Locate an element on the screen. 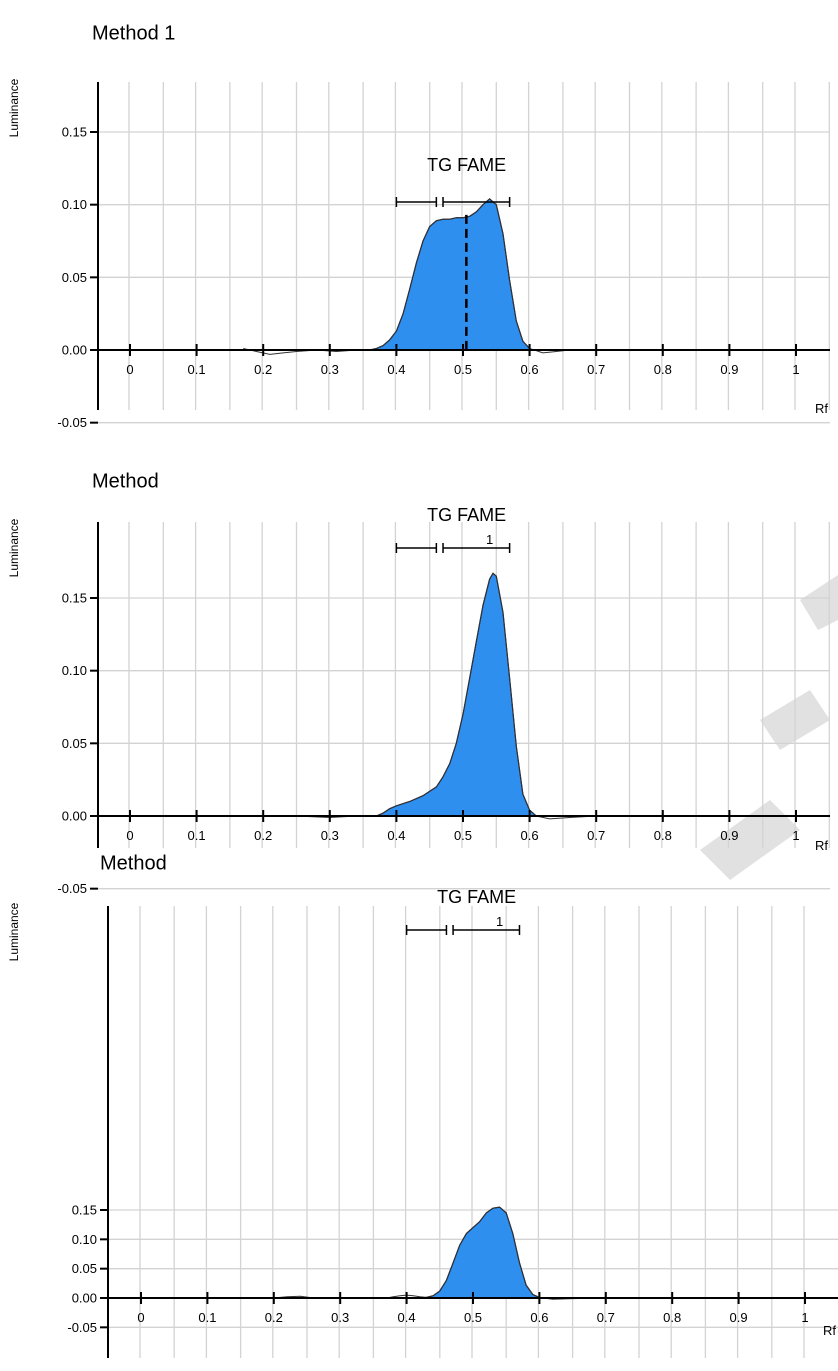 This screenshot has height=1371, width=838. method-title: Method 1 is located at coordinates (133, 33).